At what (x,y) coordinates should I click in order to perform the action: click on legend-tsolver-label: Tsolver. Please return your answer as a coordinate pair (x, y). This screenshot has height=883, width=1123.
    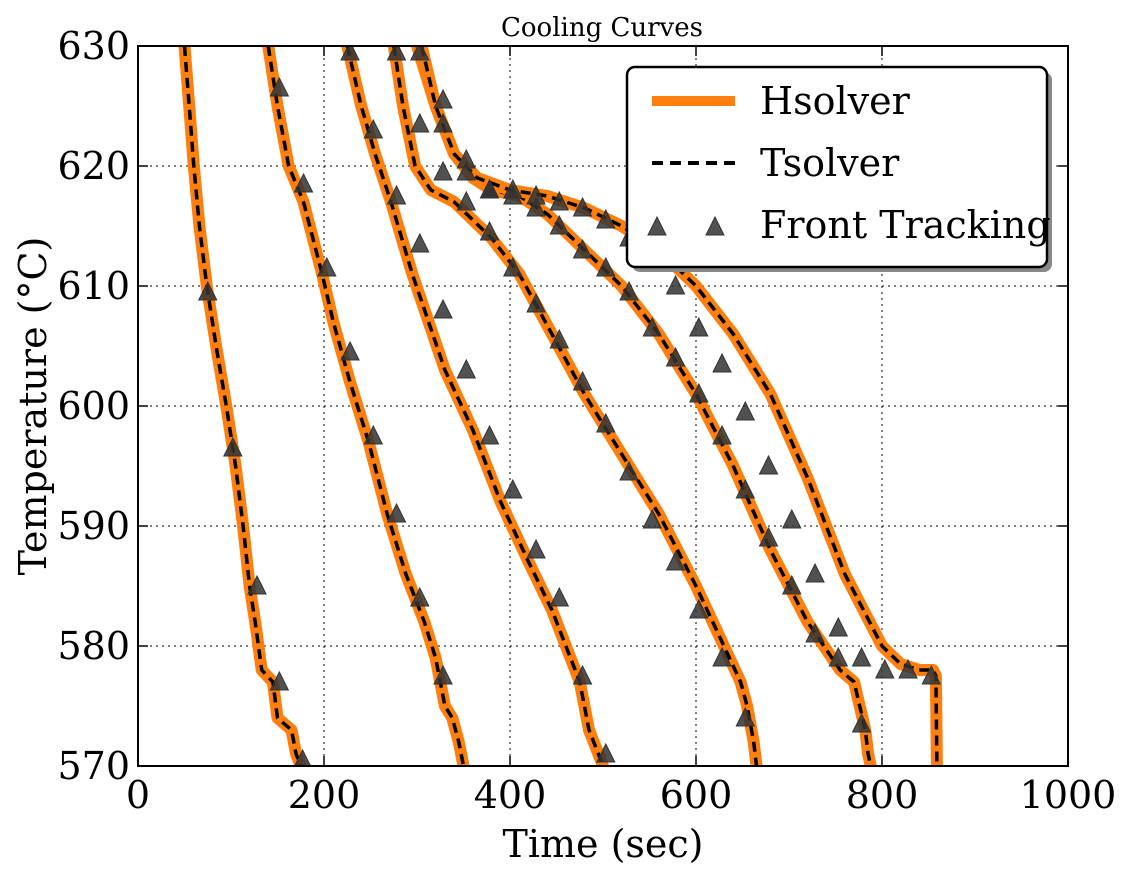
    Looking at the image, I should click on (830, 163).